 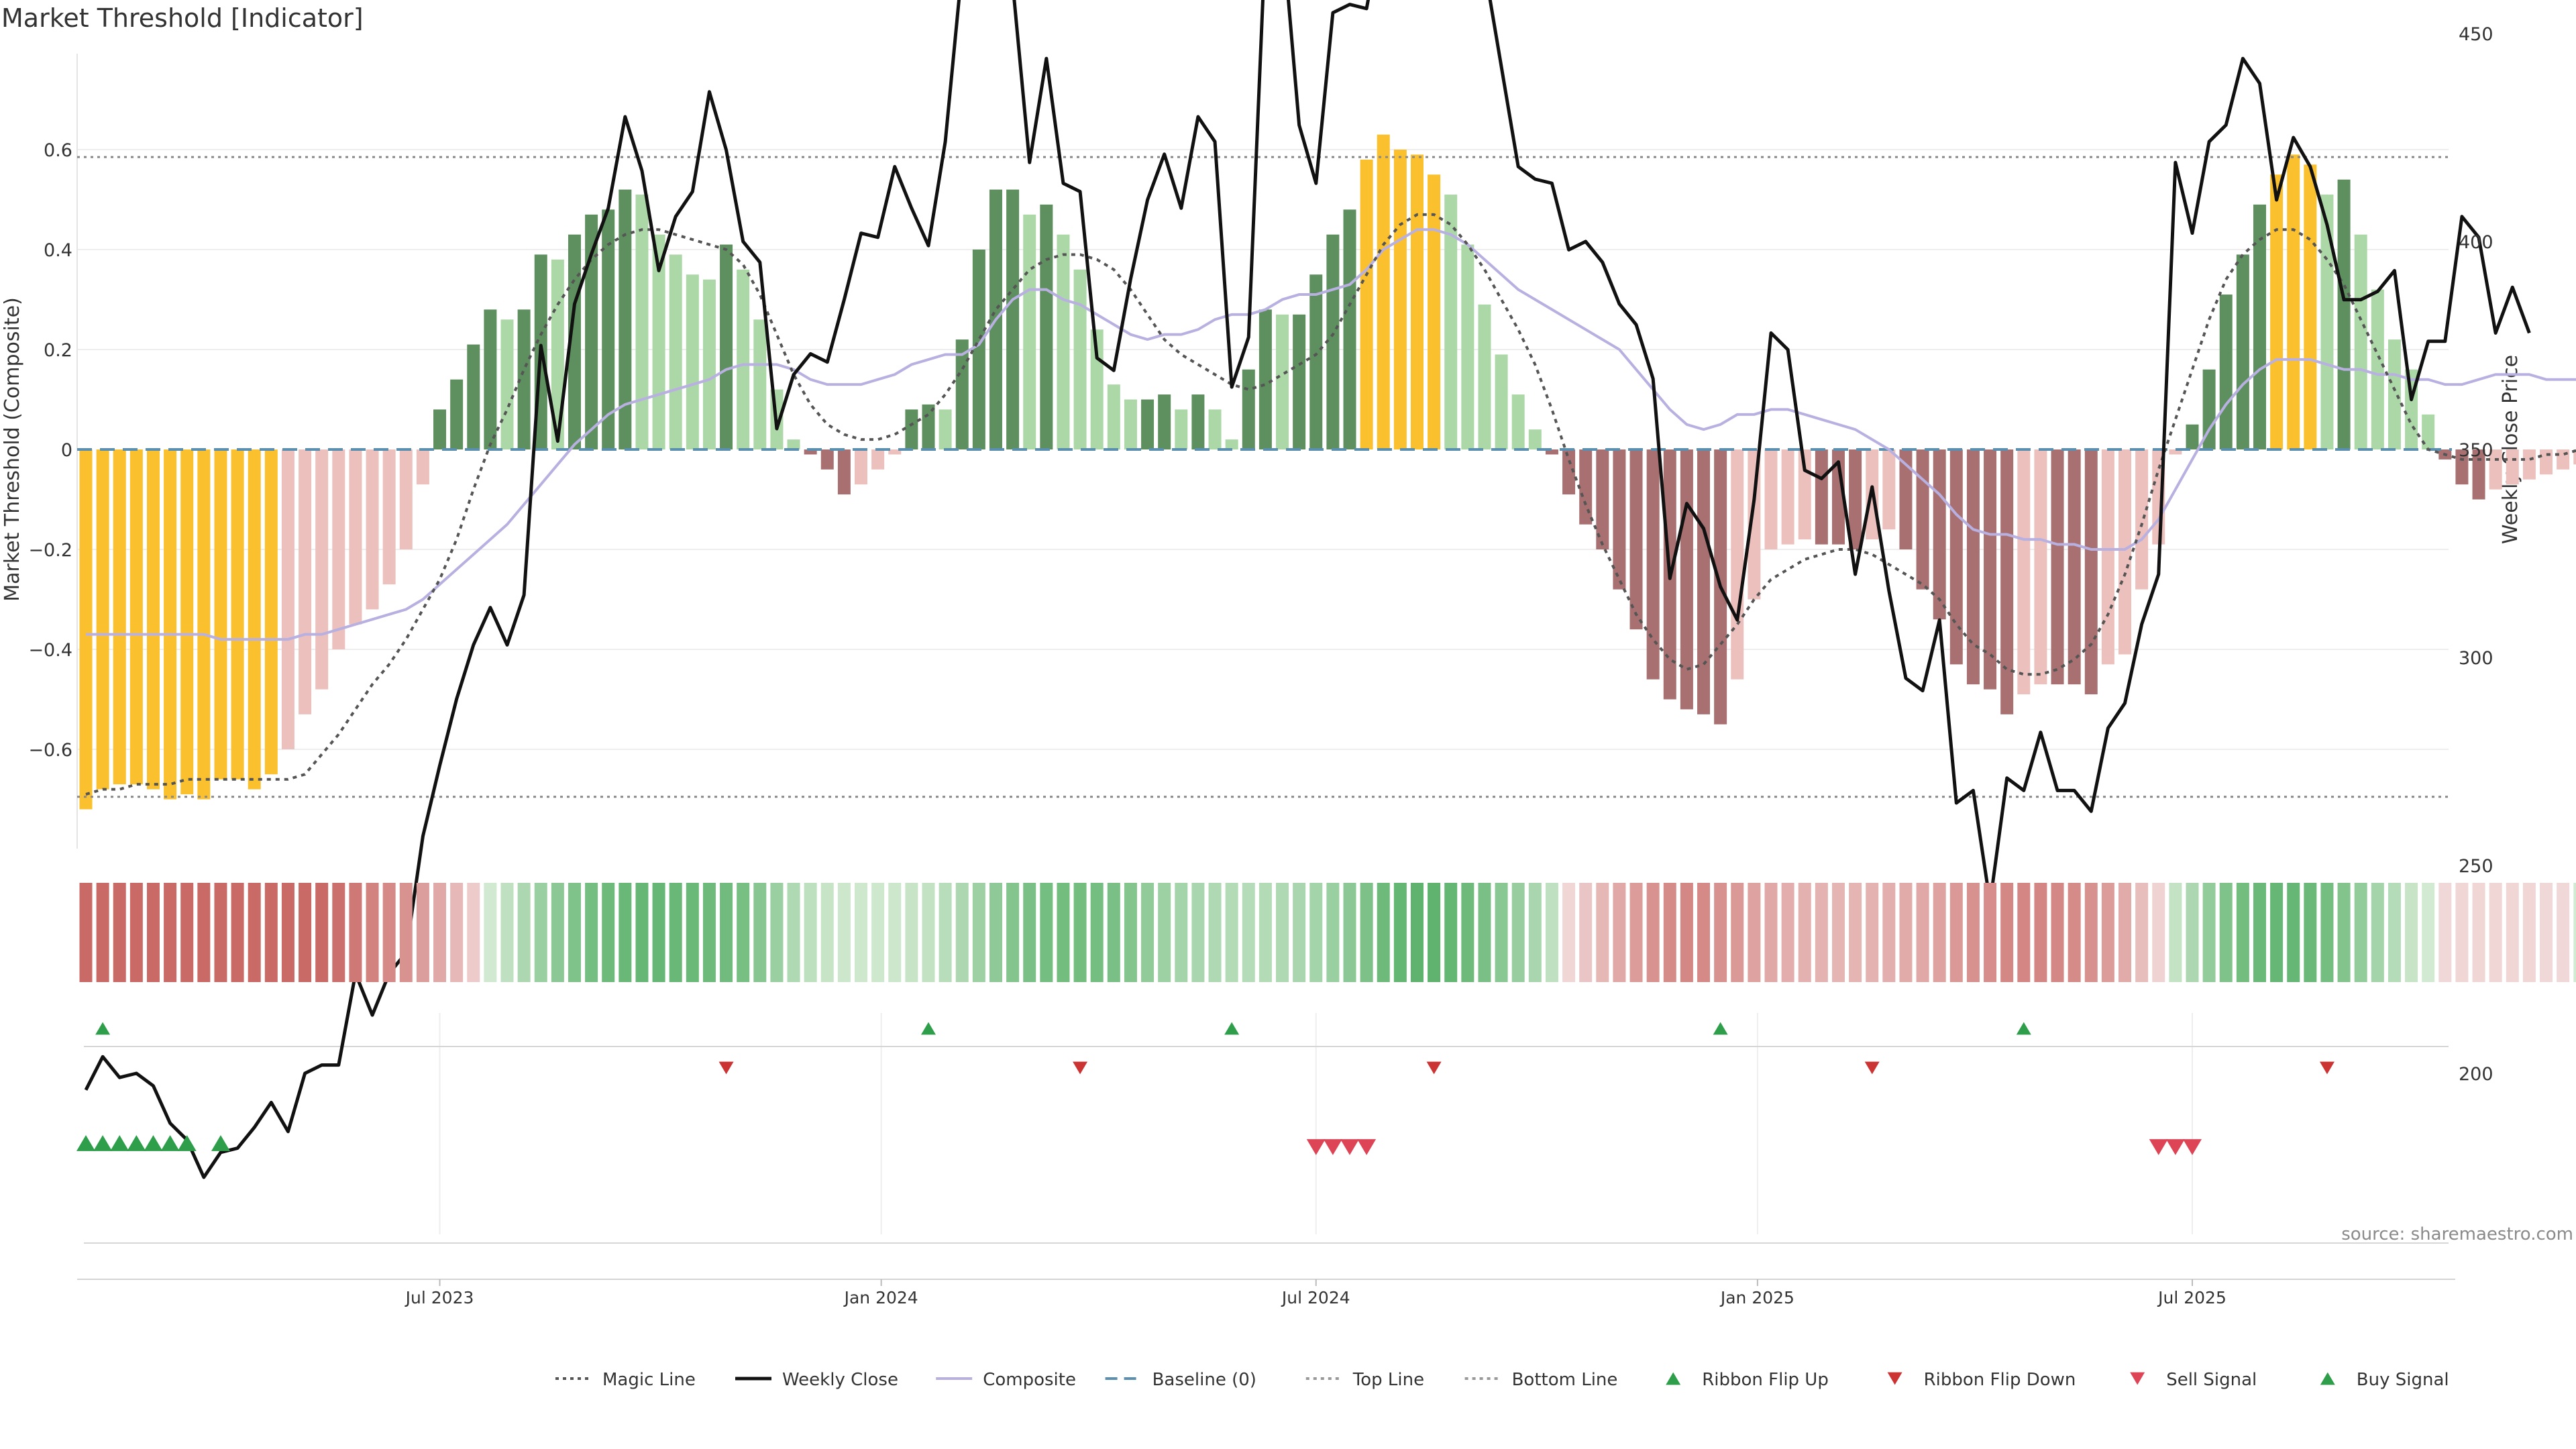 I want to click on legend-swatch, so click(x=2137, y=1378).